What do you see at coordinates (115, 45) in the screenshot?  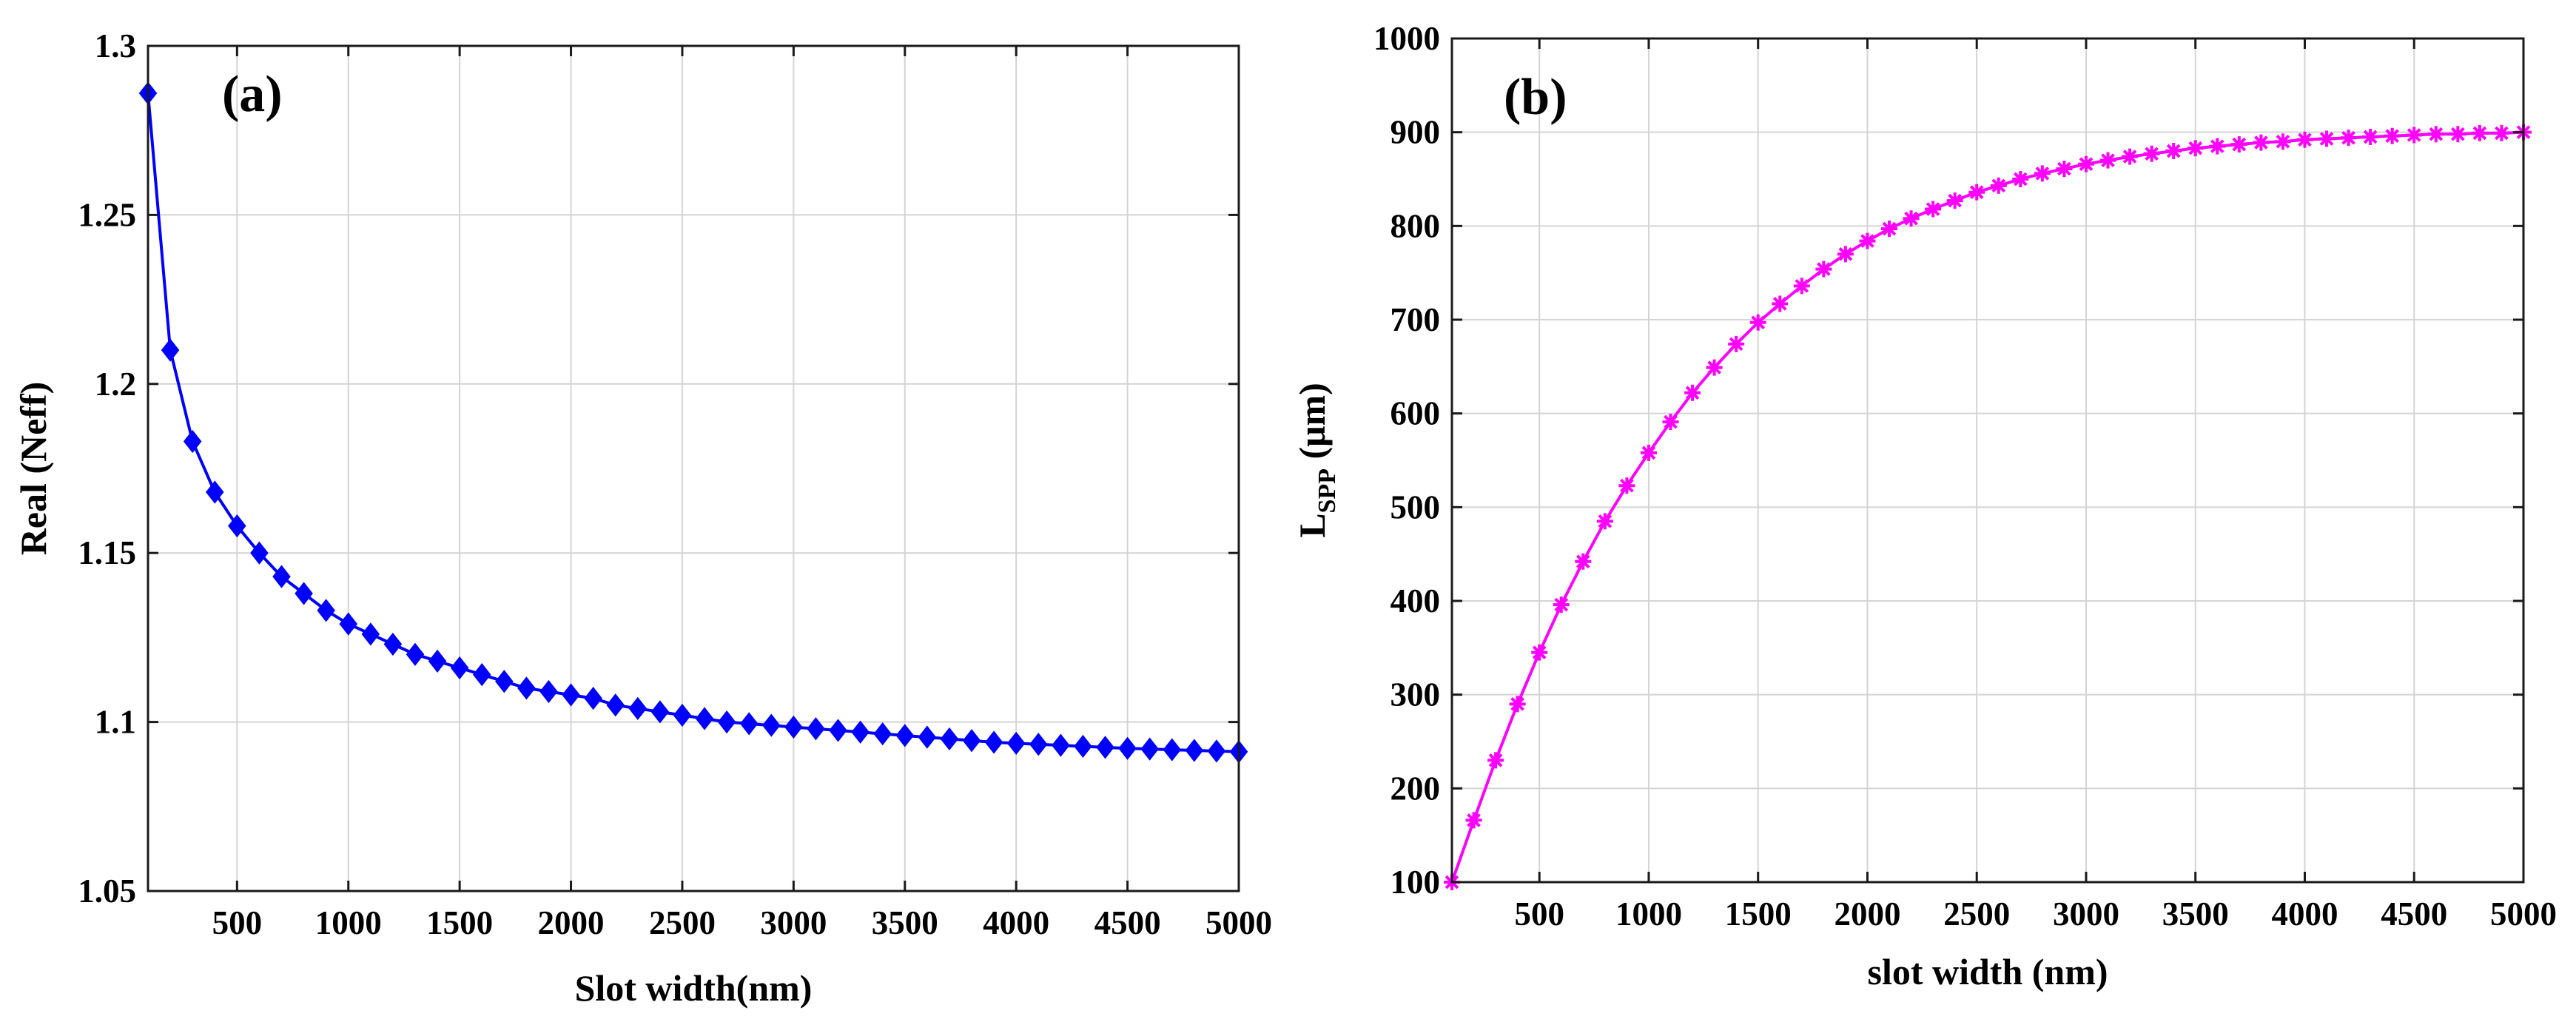 I see `y-tick-label-a: 1.3` at bounding box center [115, 45].